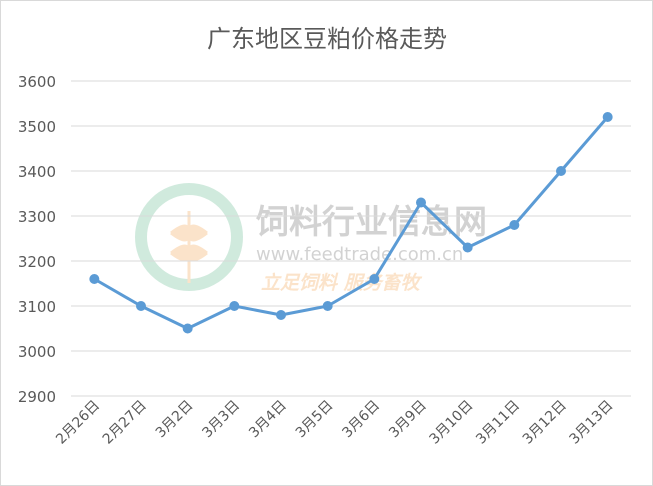 The height and width of the screenshot is (486, 653). What do you see at coordinates (37, 262) in the screenshot?
I see `y-tick-label: 3200` at bounding box center [37, 262].